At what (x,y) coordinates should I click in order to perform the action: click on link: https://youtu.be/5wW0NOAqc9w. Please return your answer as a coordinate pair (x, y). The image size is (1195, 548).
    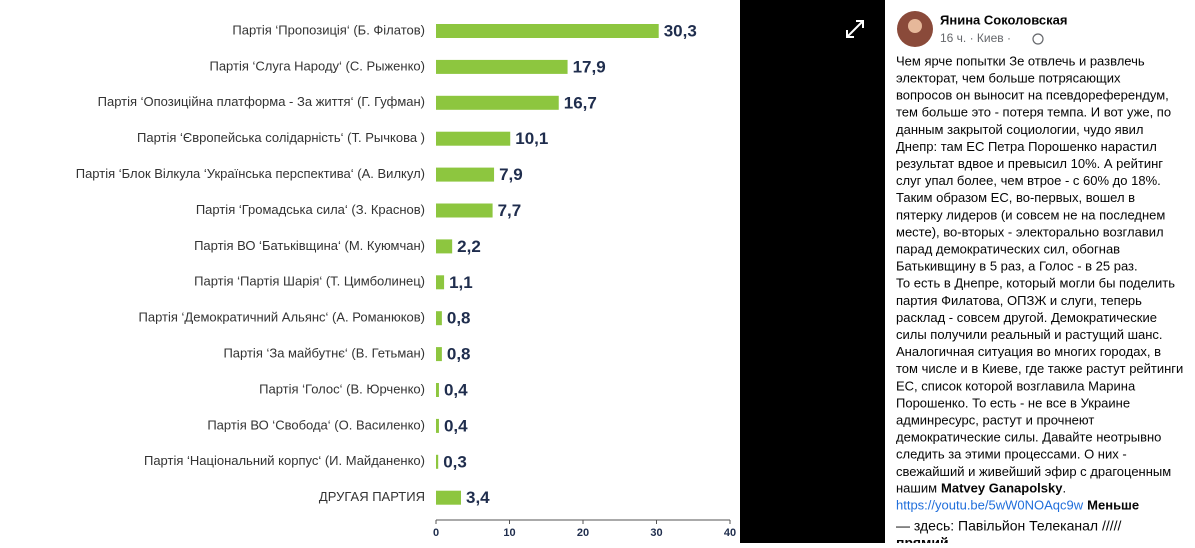
    Looking at the image, I should click on (990, 505).